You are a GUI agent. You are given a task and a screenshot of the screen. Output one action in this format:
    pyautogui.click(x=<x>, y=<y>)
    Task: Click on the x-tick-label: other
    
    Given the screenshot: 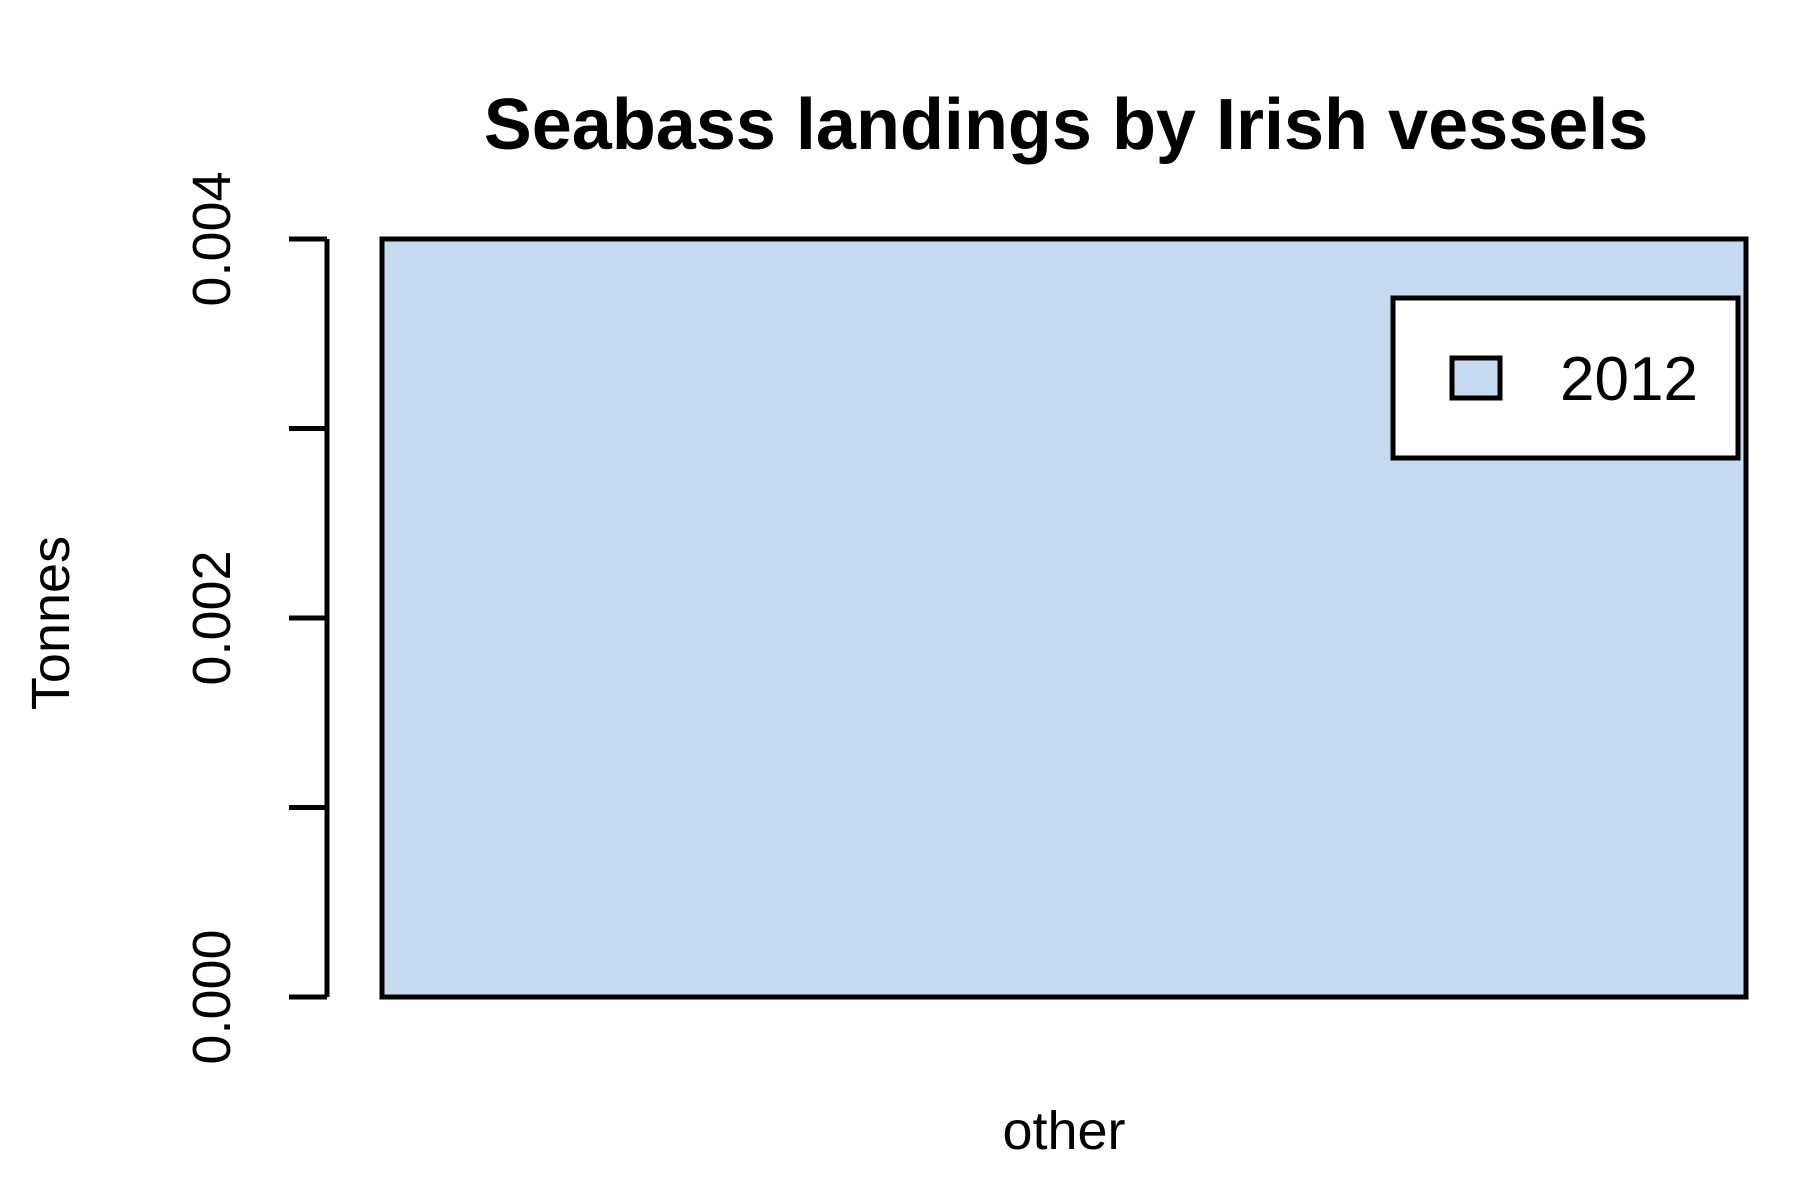 What is the action you would take?
    pyautogui.click(x=1063, y=1131)
    